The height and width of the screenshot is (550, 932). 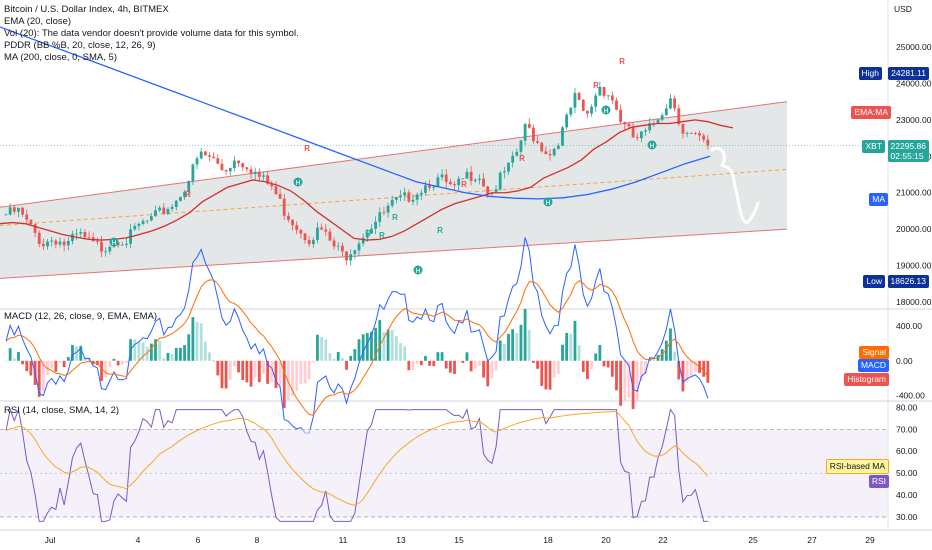 I want to click on rsi-legend: RSI (14, close, SMA, 14, 2), so click(x=62, y=410).